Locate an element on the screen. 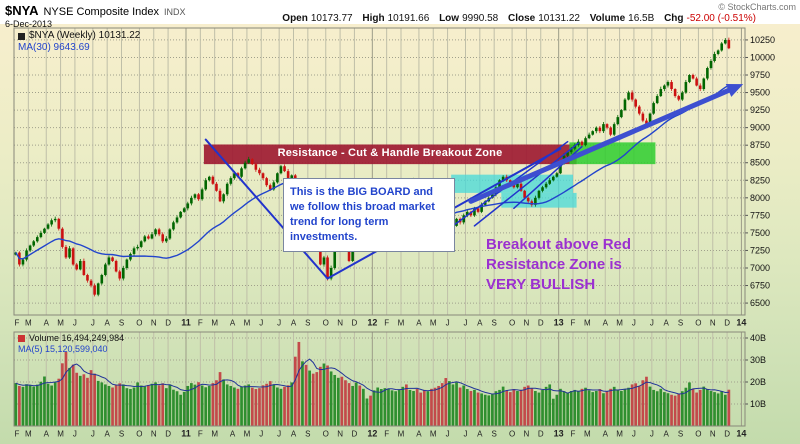  breakout-arrow is located at coordinates (606, 144).